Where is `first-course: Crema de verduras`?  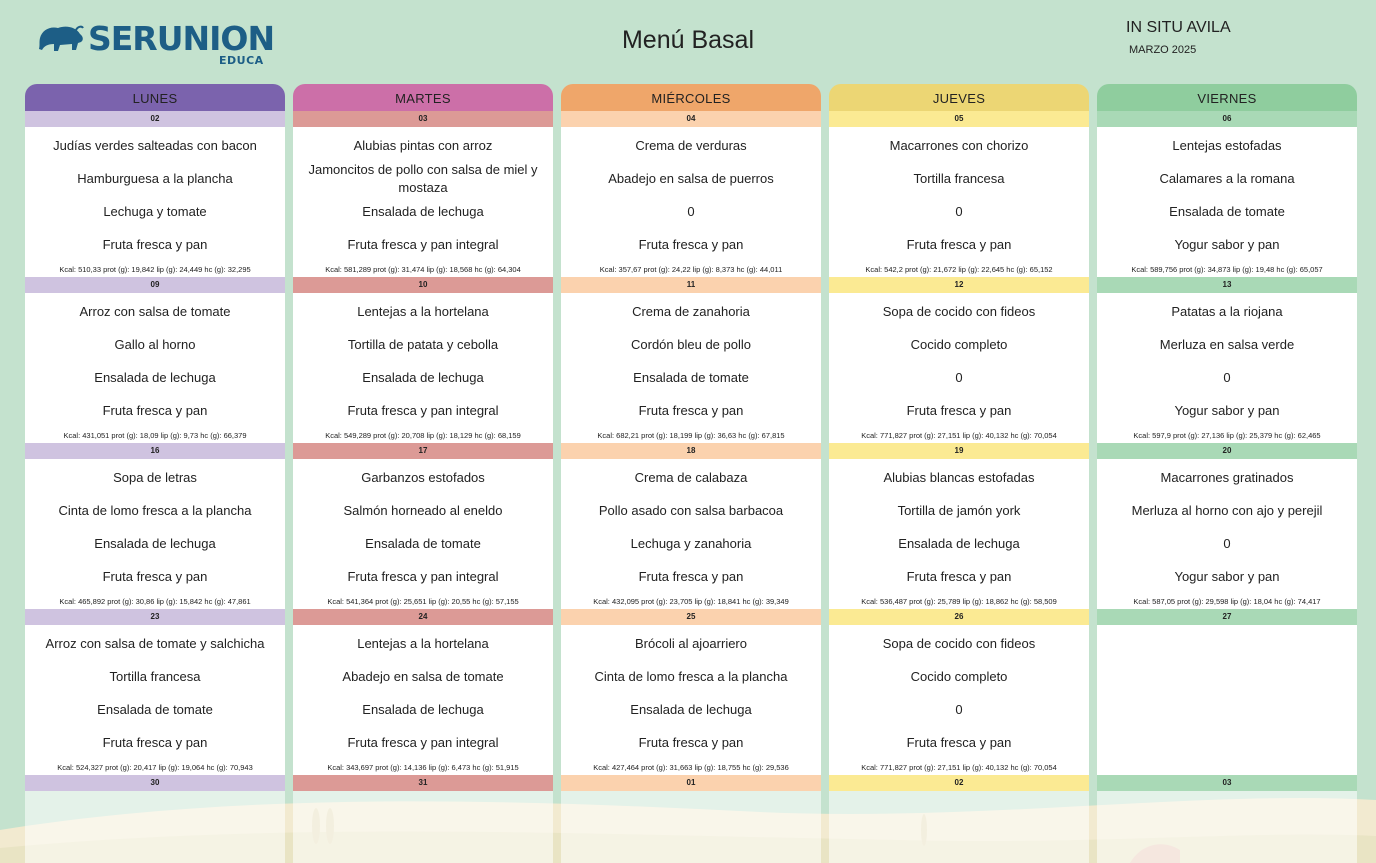
first-course: Crema de verduras is located at coordinates (691, 145).